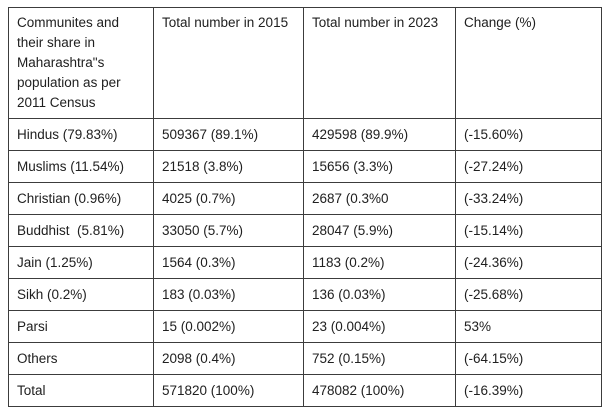  What do you see at coordinates (528, 198) in the screenshot?
I see `table-cell: (-33.24%)` at bounding box center [528, 198].